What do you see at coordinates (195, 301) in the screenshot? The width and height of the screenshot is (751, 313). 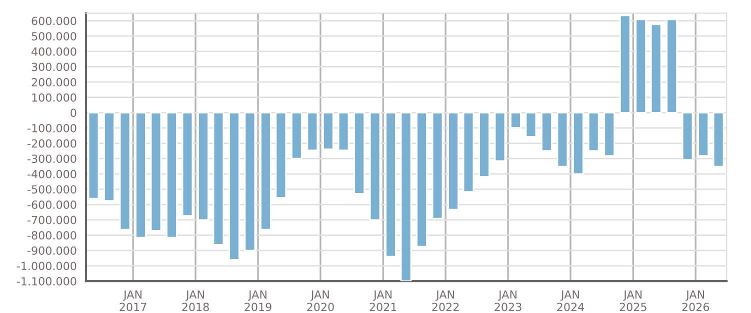 I see `x-tick-label: JAN 2018` at bounding box center [195, 301].